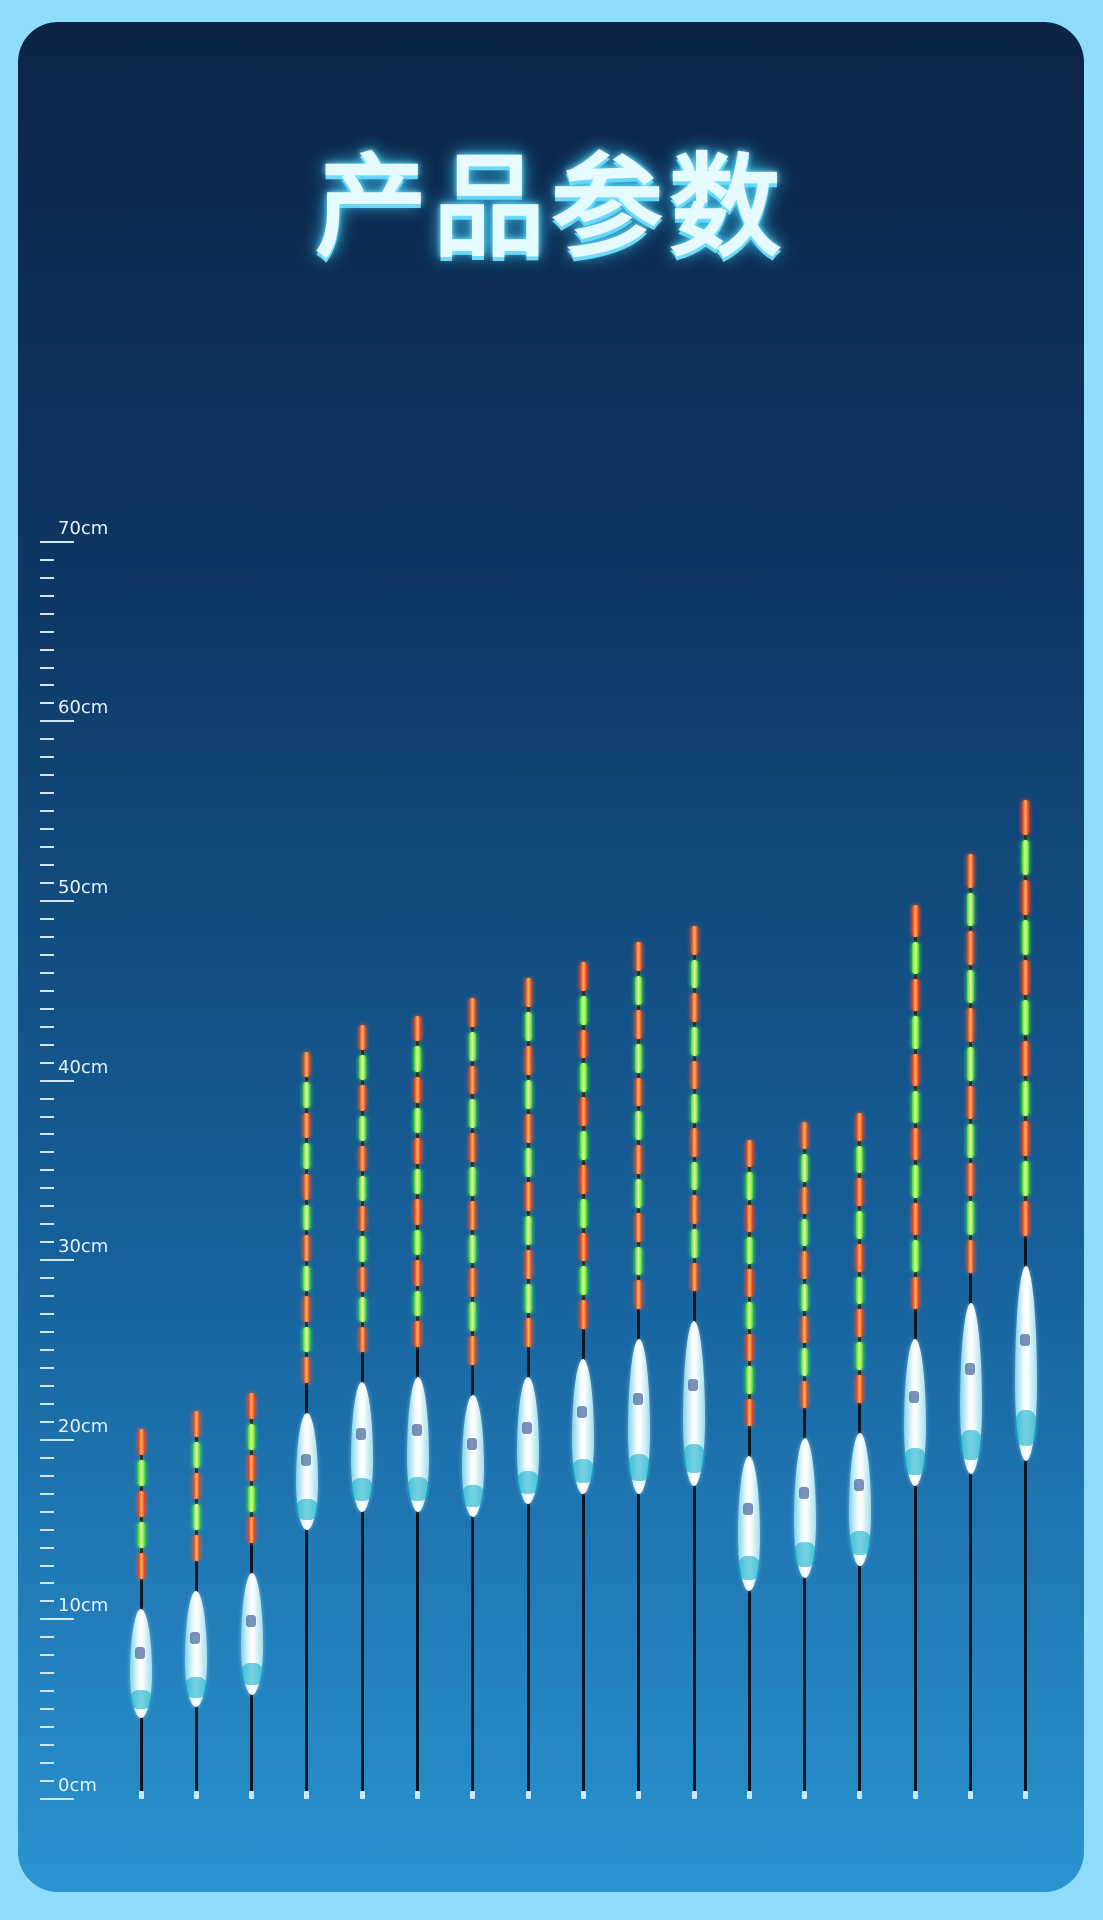 This screenshot has width=1103, height=1920. Describe the element at coordinates (83, 1606) in the screenshot. I see `ruler-label: 10cm` at that location.